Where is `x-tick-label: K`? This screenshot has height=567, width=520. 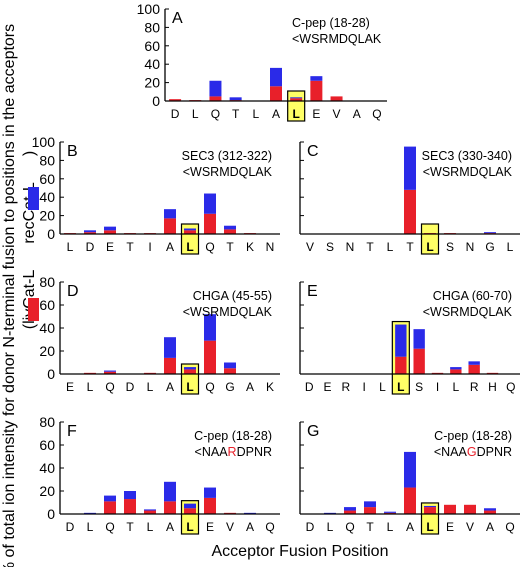 x-tick-label: K is located at coordinates (270, 387).